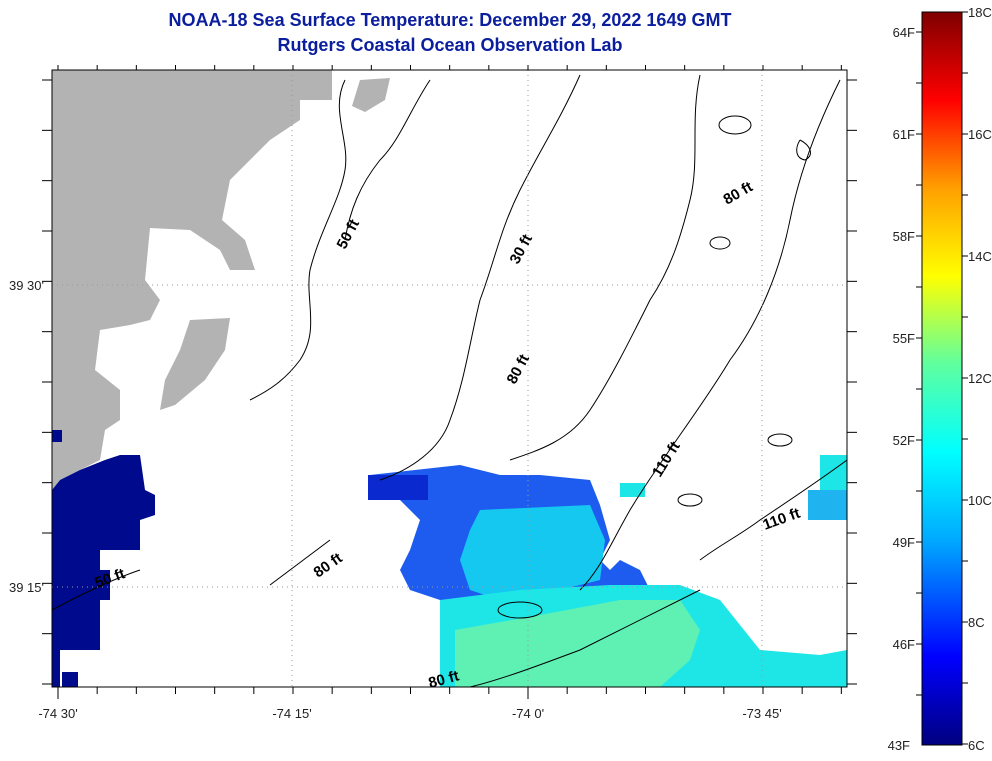 Image resolution: width=992 pixels, height=761 pixels. Describe the element at coordinates (348, 234) in the screenshot. I see `contour-label: 50 ft` at that location.